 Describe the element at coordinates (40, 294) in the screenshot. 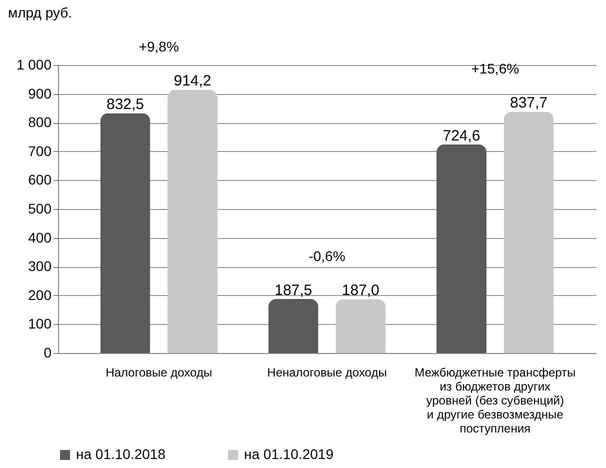

I see `y-tick-label: 200` at that location.